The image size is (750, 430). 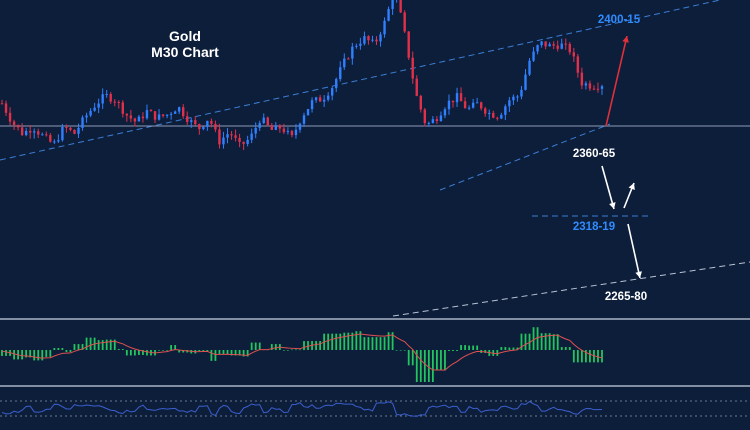 What do you see at coordinates (302, 408) in the screenshot?
I see `rsi-line` at bounding box center [302, 408].